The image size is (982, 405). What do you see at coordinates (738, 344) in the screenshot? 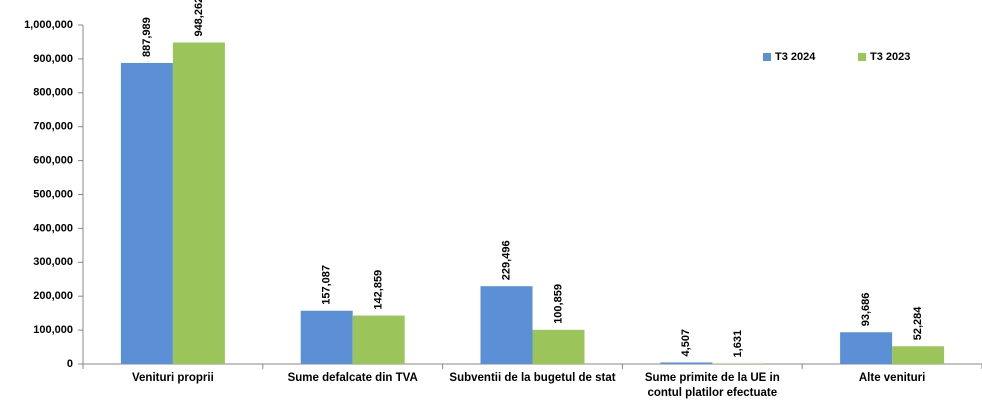
I see `data-label: 1,631` at bounding box center [738, 344].